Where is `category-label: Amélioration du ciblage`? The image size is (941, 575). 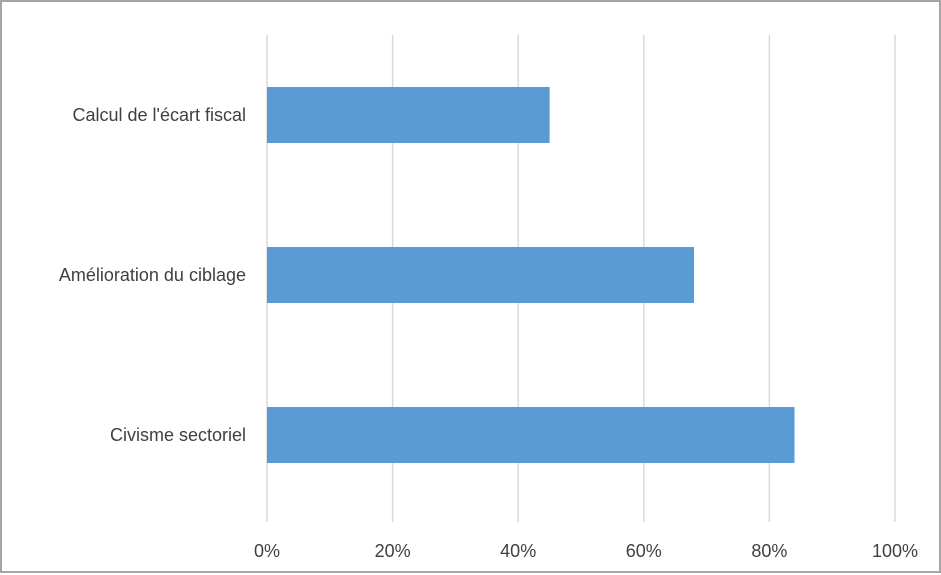 category-label: Amélioration du ciblage is located at coordinates (152, 275).